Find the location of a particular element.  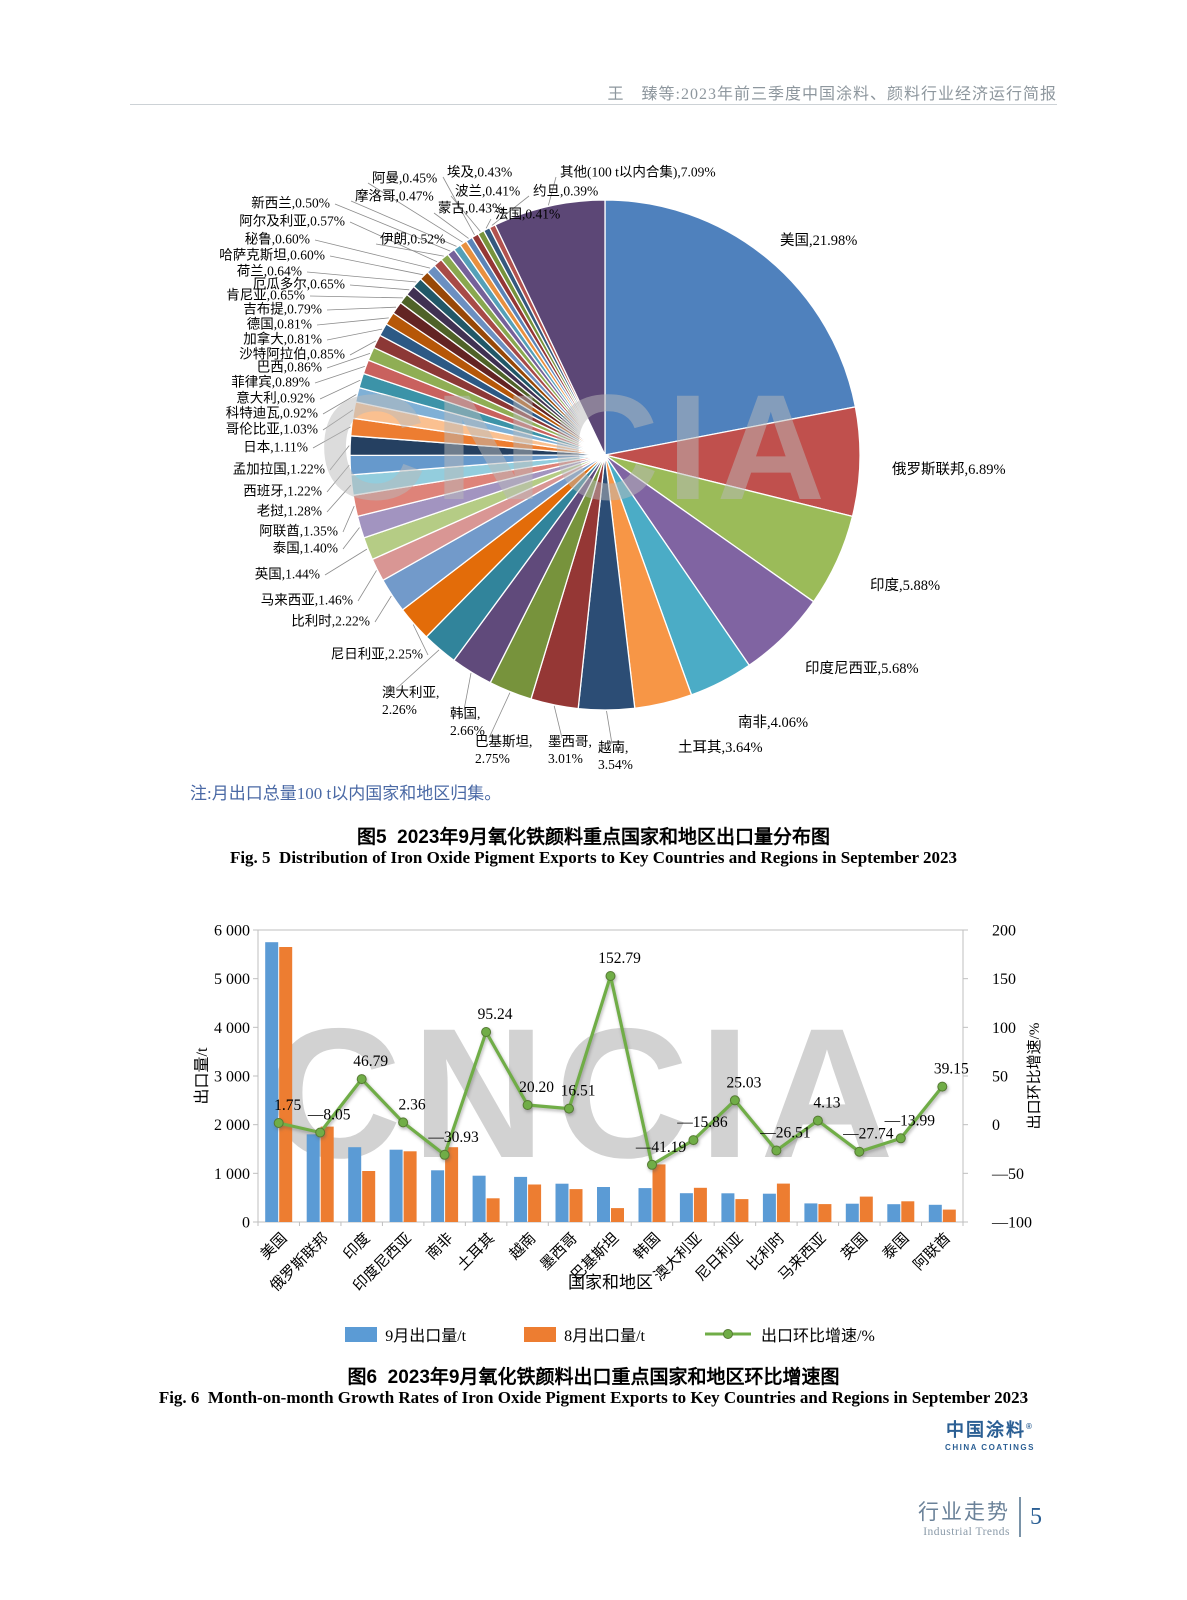

pie-label: 哥伦比亚,1.03% is located at coordinates (271, 429).